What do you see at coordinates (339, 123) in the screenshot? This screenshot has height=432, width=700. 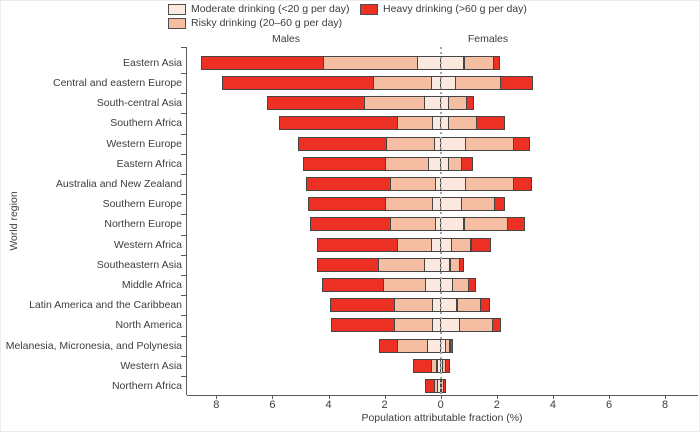 I see `bar-segment-males-heavy-southern-africa` at bounding box center [339, 123].